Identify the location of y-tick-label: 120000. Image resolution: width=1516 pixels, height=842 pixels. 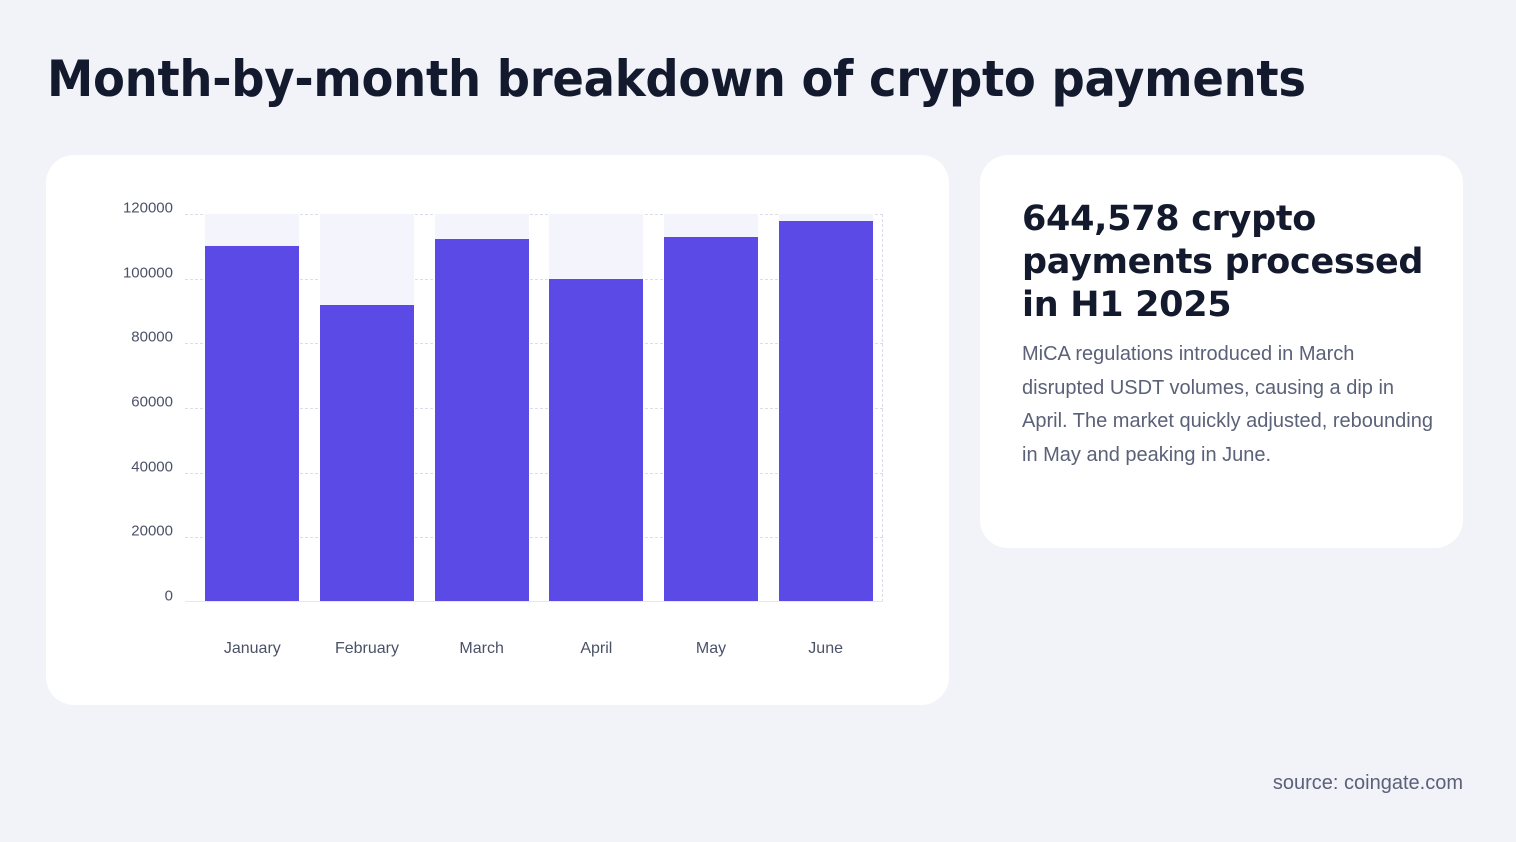
(147, 208).